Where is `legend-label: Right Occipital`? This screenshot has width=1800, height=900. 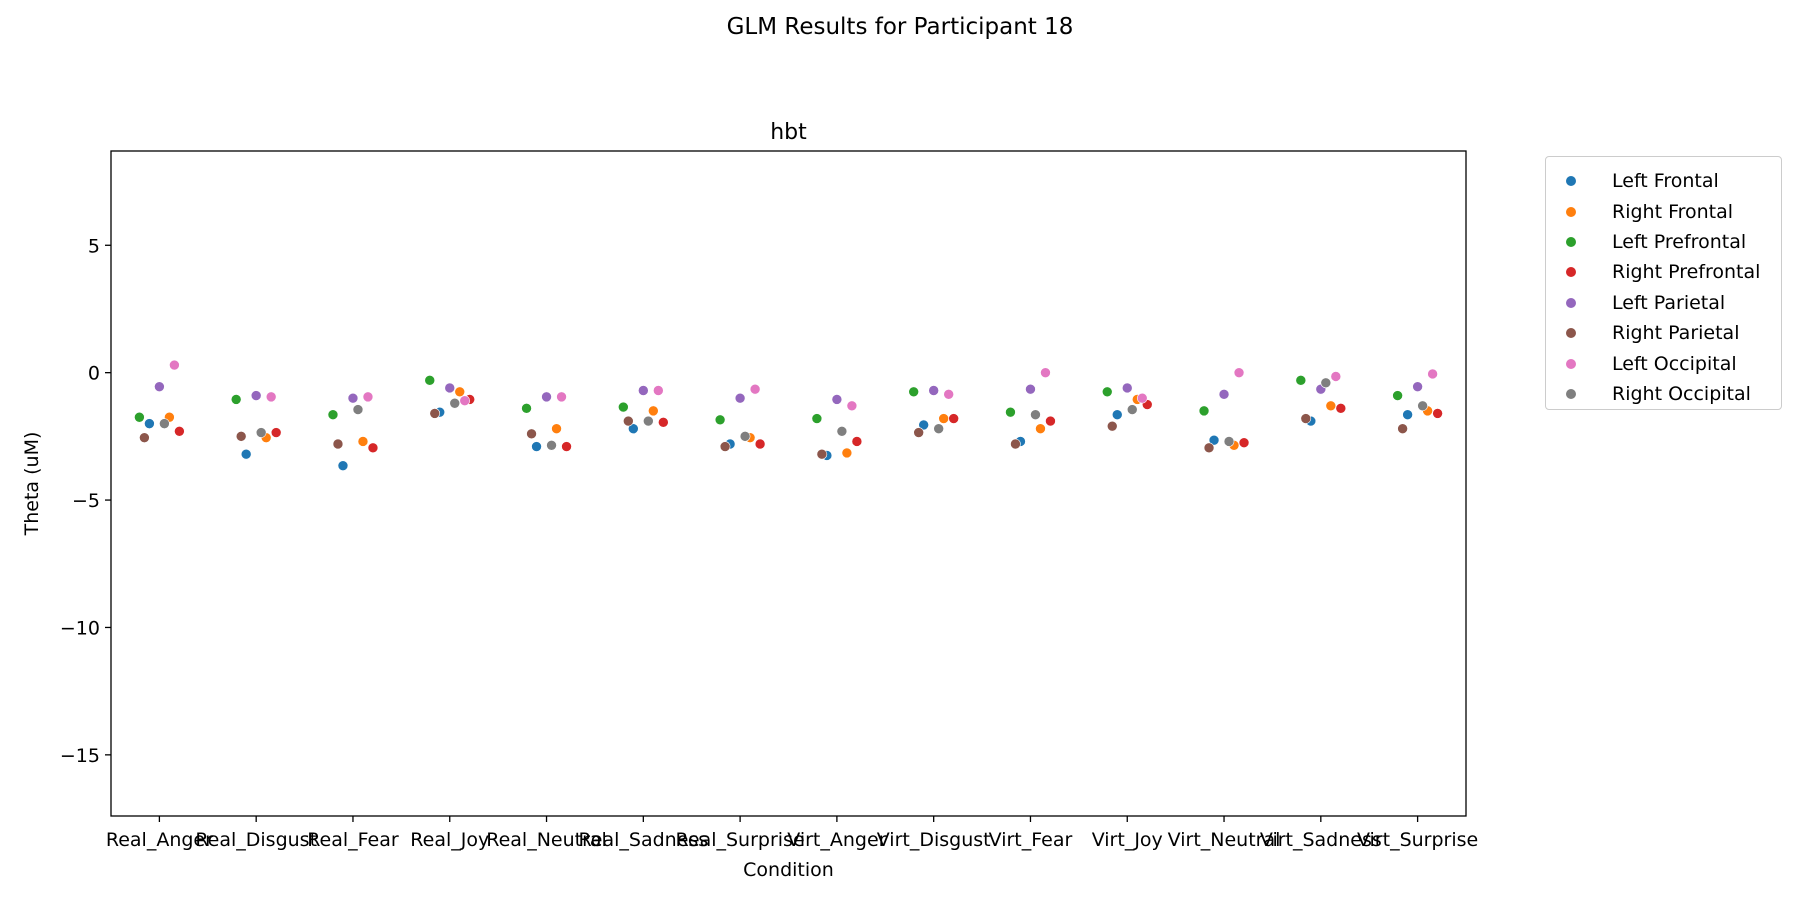 legend-label: Right Occipital is located at coordinates (1681, 393).